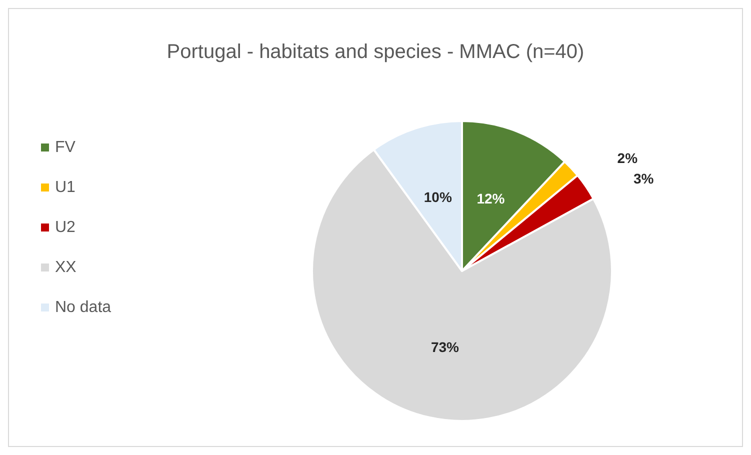 This screenshot has width=751, height=455. What do you see at coordinates (83, 307) in the screenshot?
I see `legend-label: No data` at bounding box center [83, 307].